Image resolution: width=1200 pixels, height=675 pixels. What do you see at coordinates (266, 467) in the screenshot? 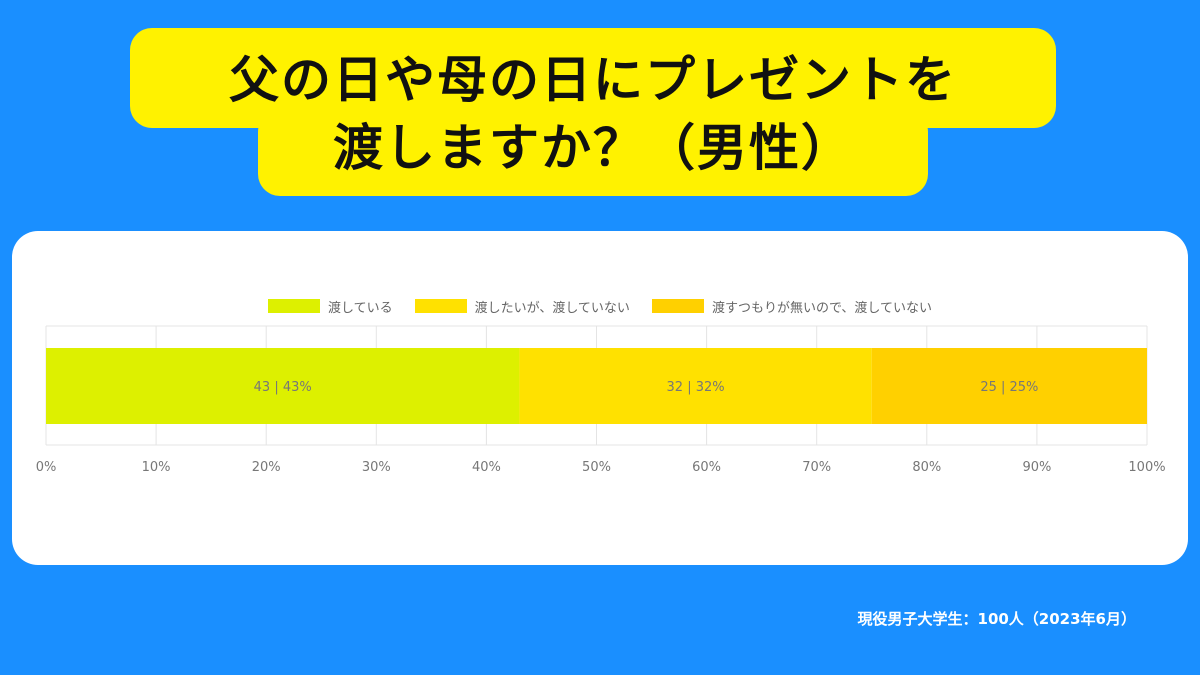
I see `x-tick-label-2: 20%` at bounding box center [266, 467].